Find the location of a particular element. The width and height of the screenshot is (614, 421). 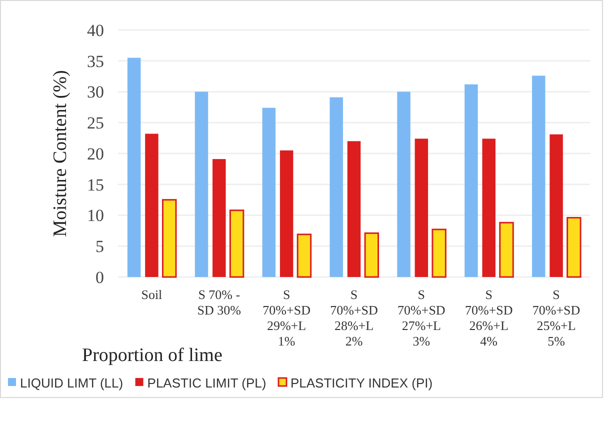

y-tick-label: 30 is located at coordinates (95, 92).